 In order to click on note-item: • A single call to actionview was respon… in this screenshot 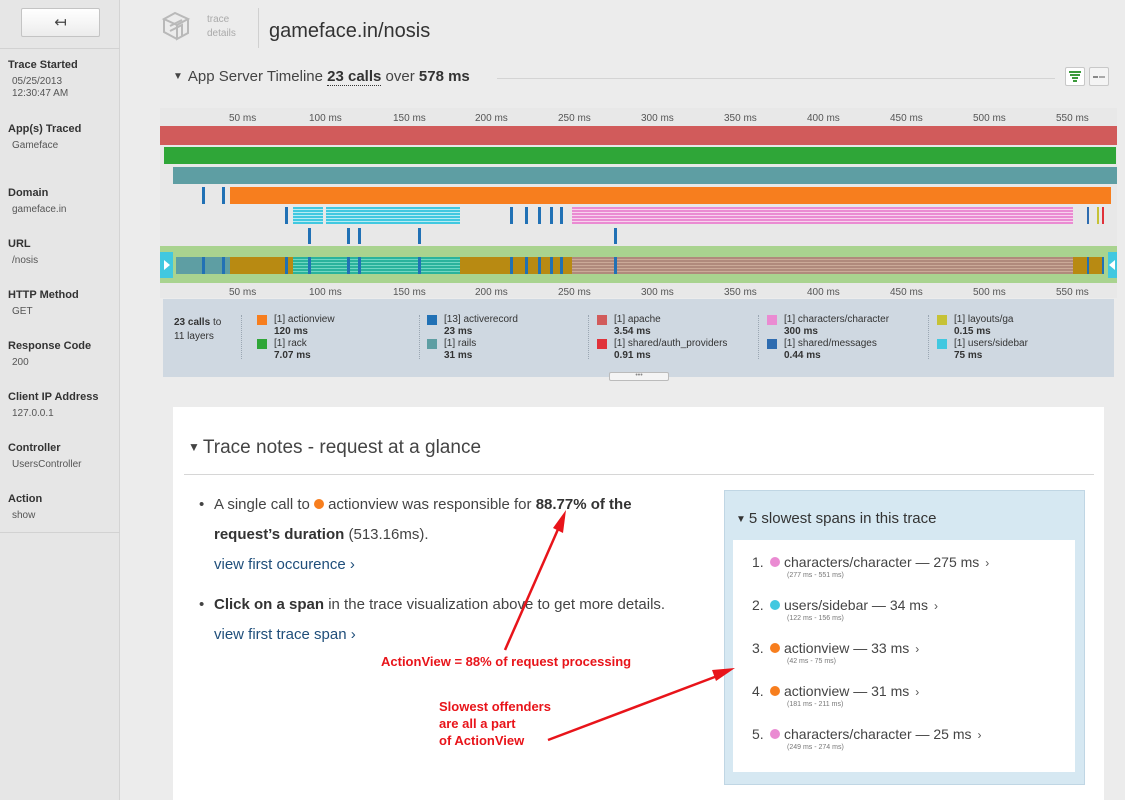, I will do `click(441, 535)`.